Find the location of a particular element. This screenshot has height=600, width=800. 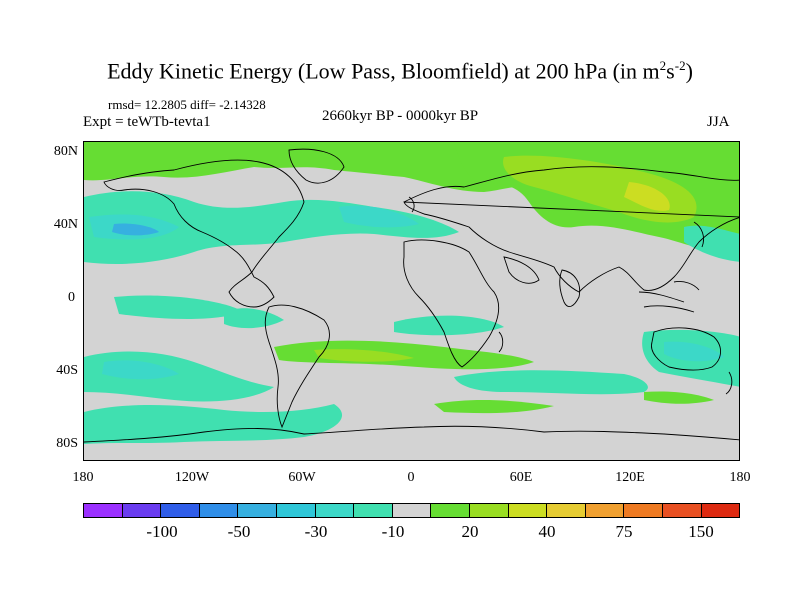

lat-label-40s: 40S is located at coordinates (67, 370).